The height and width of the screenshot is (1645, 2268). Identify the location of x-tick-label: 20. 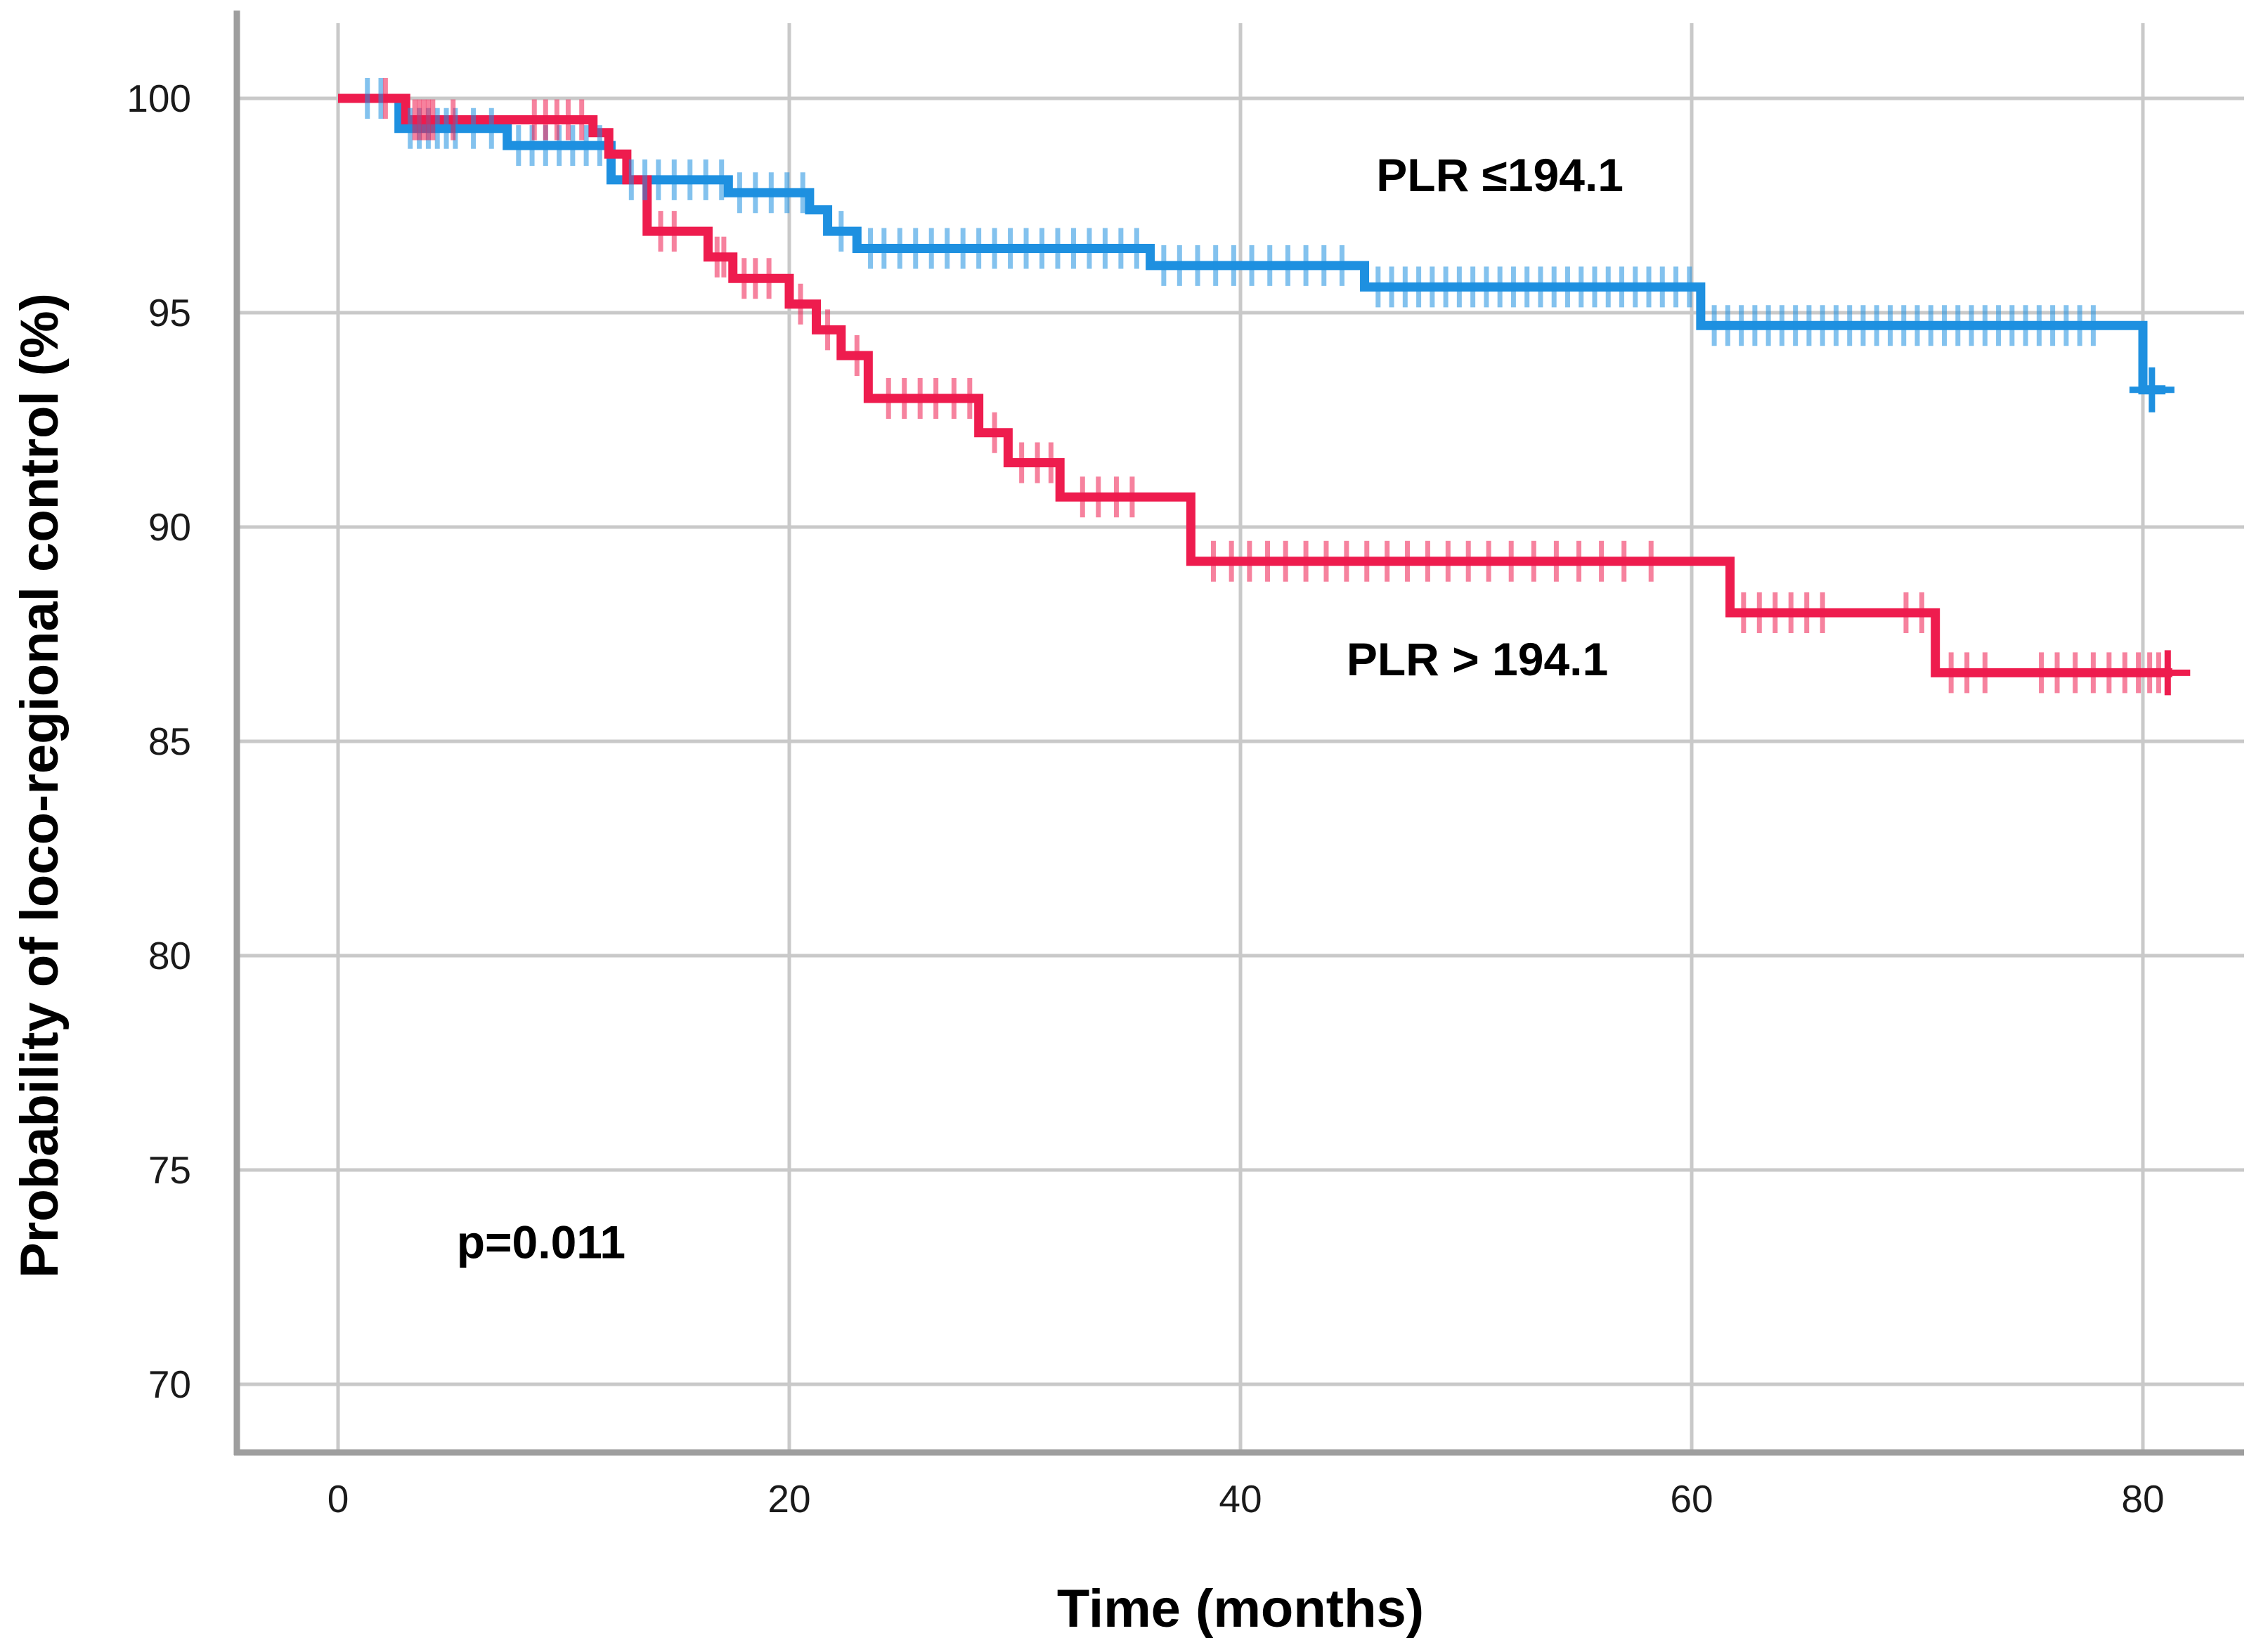
(788, 1499).